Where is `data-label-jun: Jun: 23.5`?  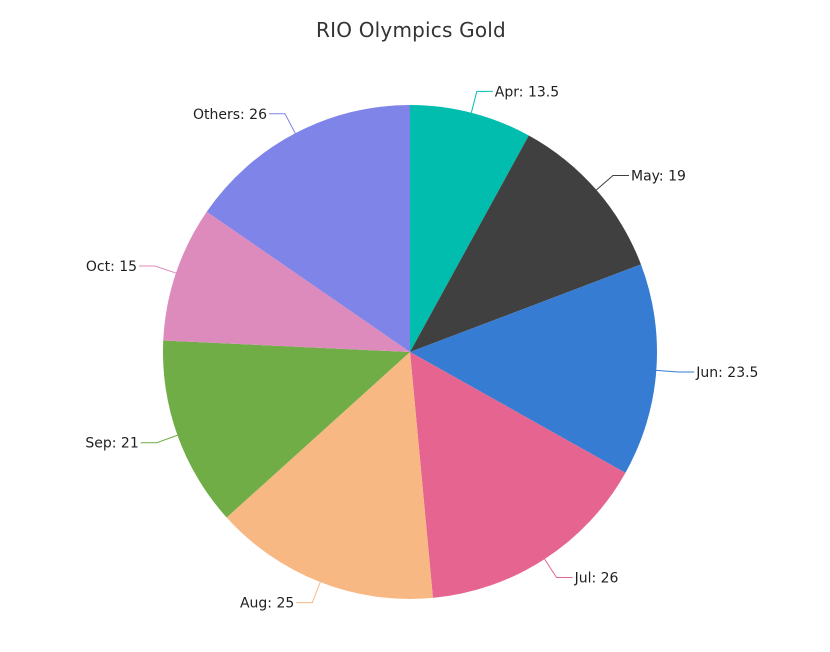
data-label-jun: Jun: 23.5 is located at coordinates (726, 373).